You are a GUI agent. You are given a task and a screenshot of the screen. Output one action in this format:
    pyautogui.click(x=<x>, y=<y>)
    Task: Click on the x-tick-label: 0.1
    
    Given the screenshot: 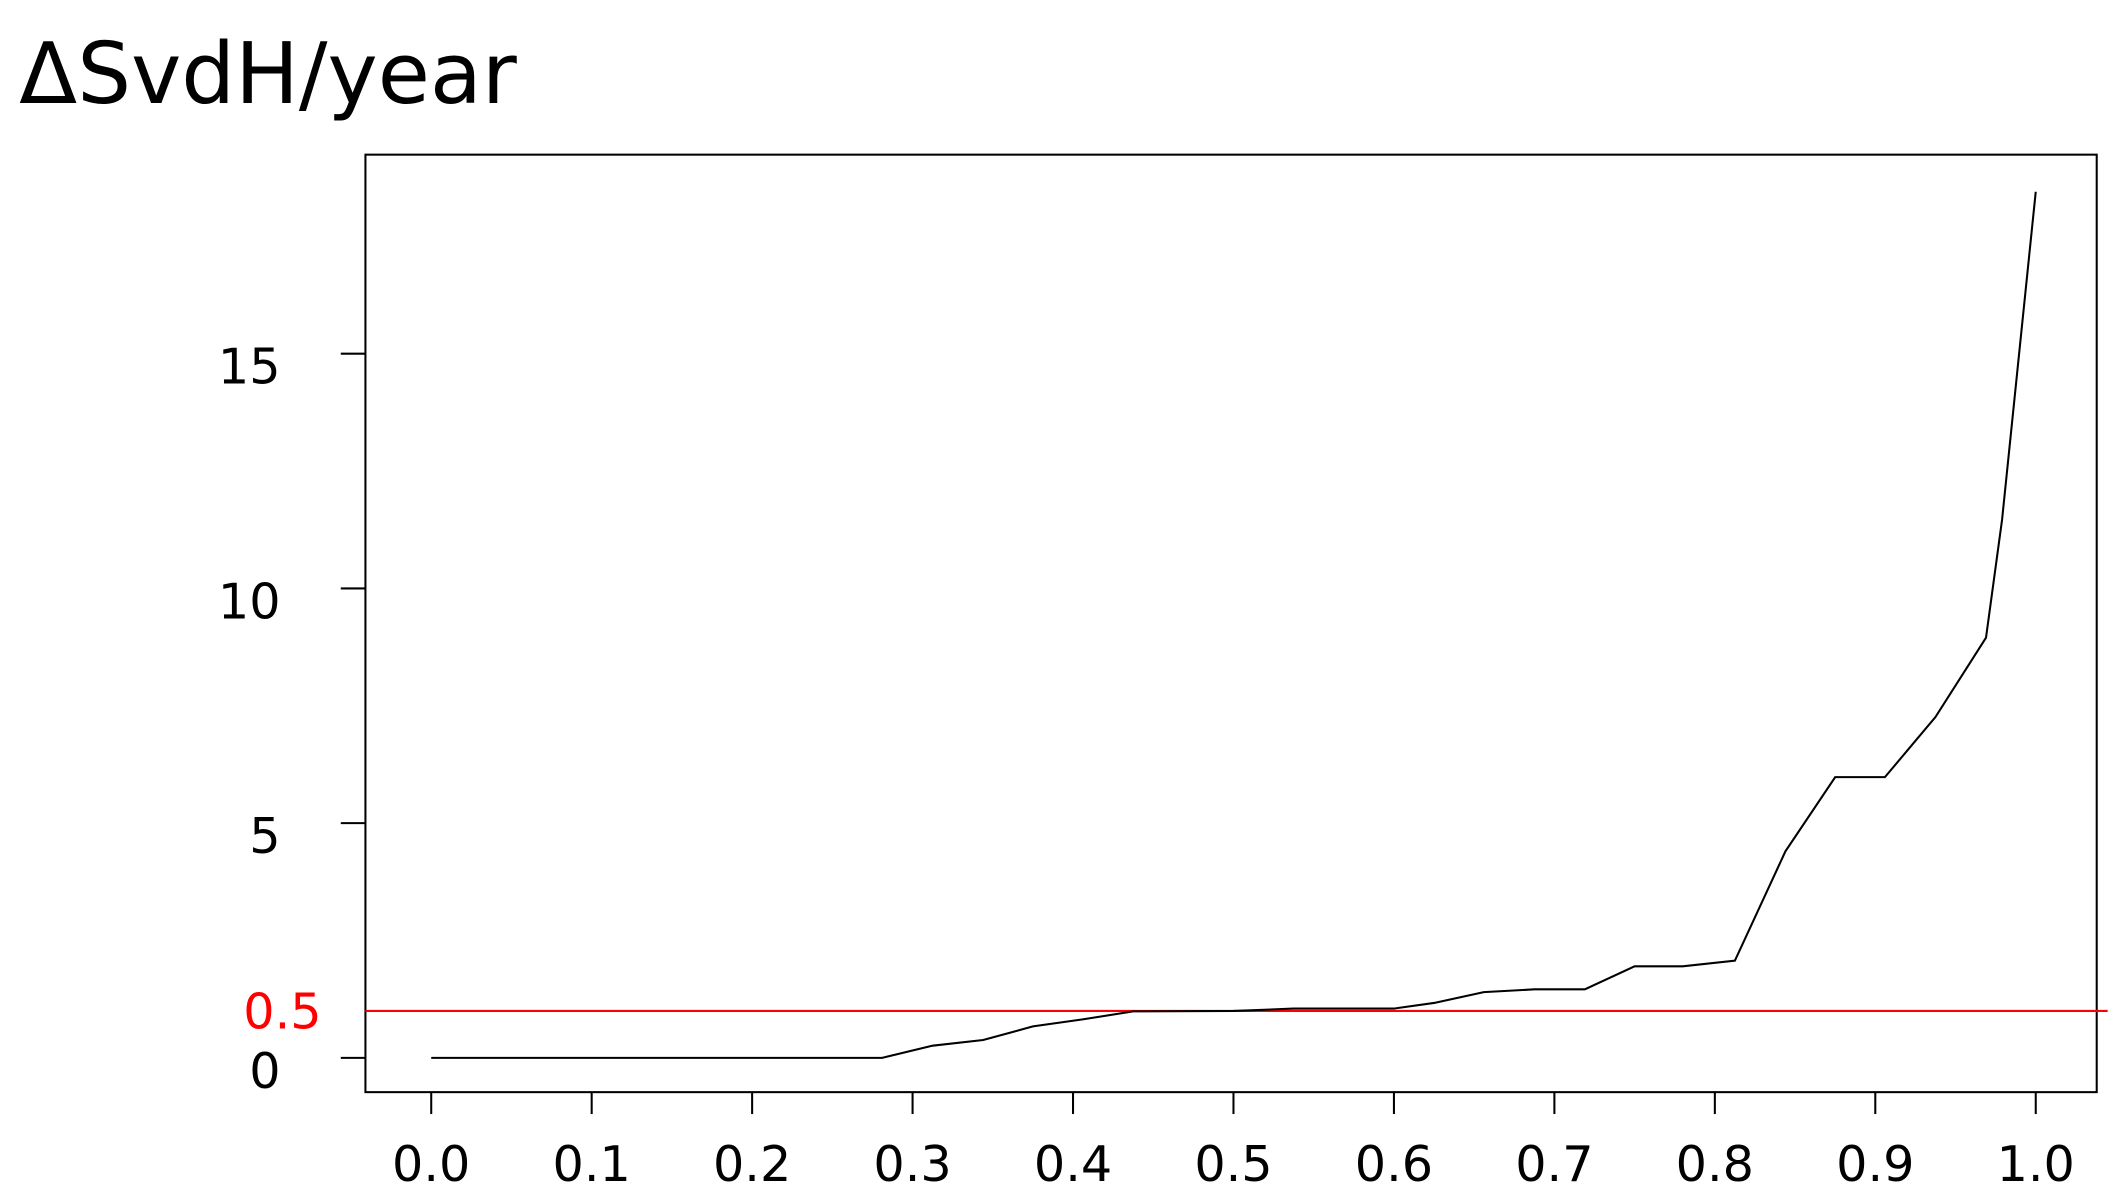 What is the action you would take?
    pyautogui.click(x=592, y=1164)
    